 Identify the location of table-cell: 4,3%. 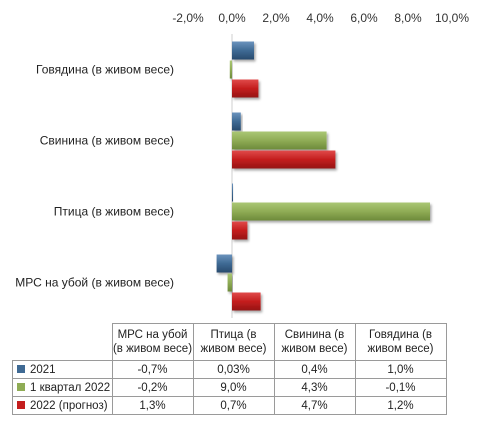
(314, 387).